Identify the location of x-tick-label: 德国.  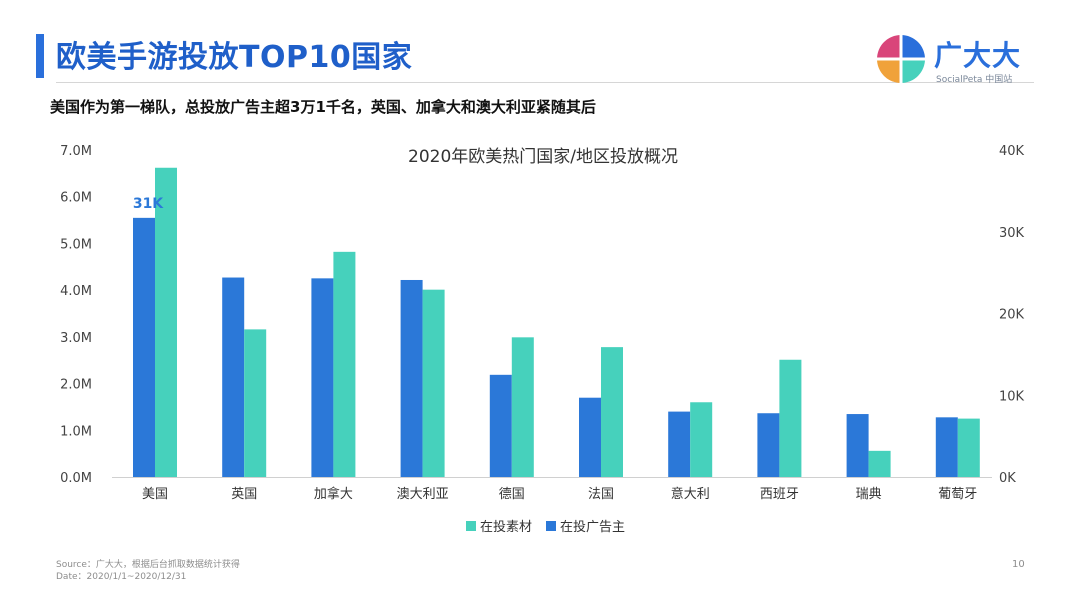
(512, 494).